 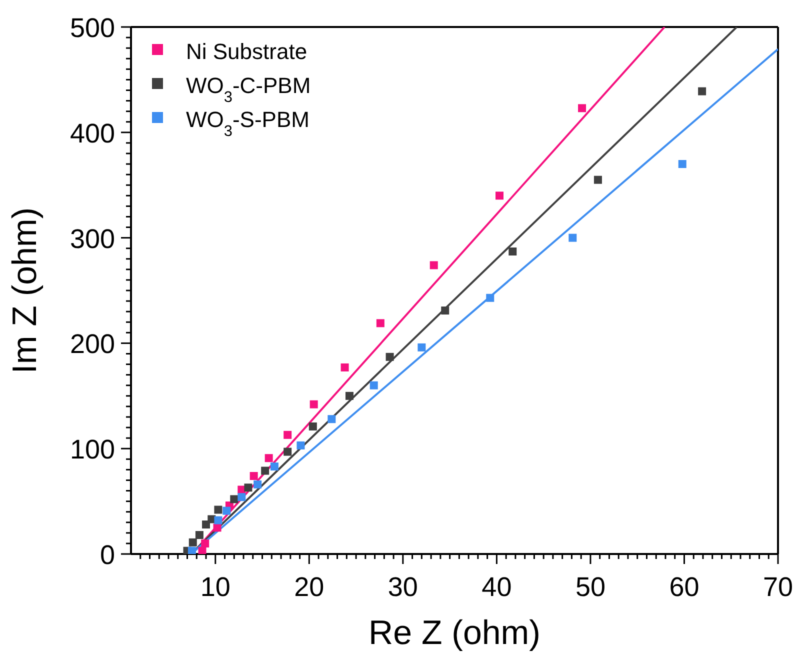 What do you see at coordinates (25, 290) in the screenshot?
I see `y-axis-title: Im Z (ohm)` at bounding box center [25, 290].